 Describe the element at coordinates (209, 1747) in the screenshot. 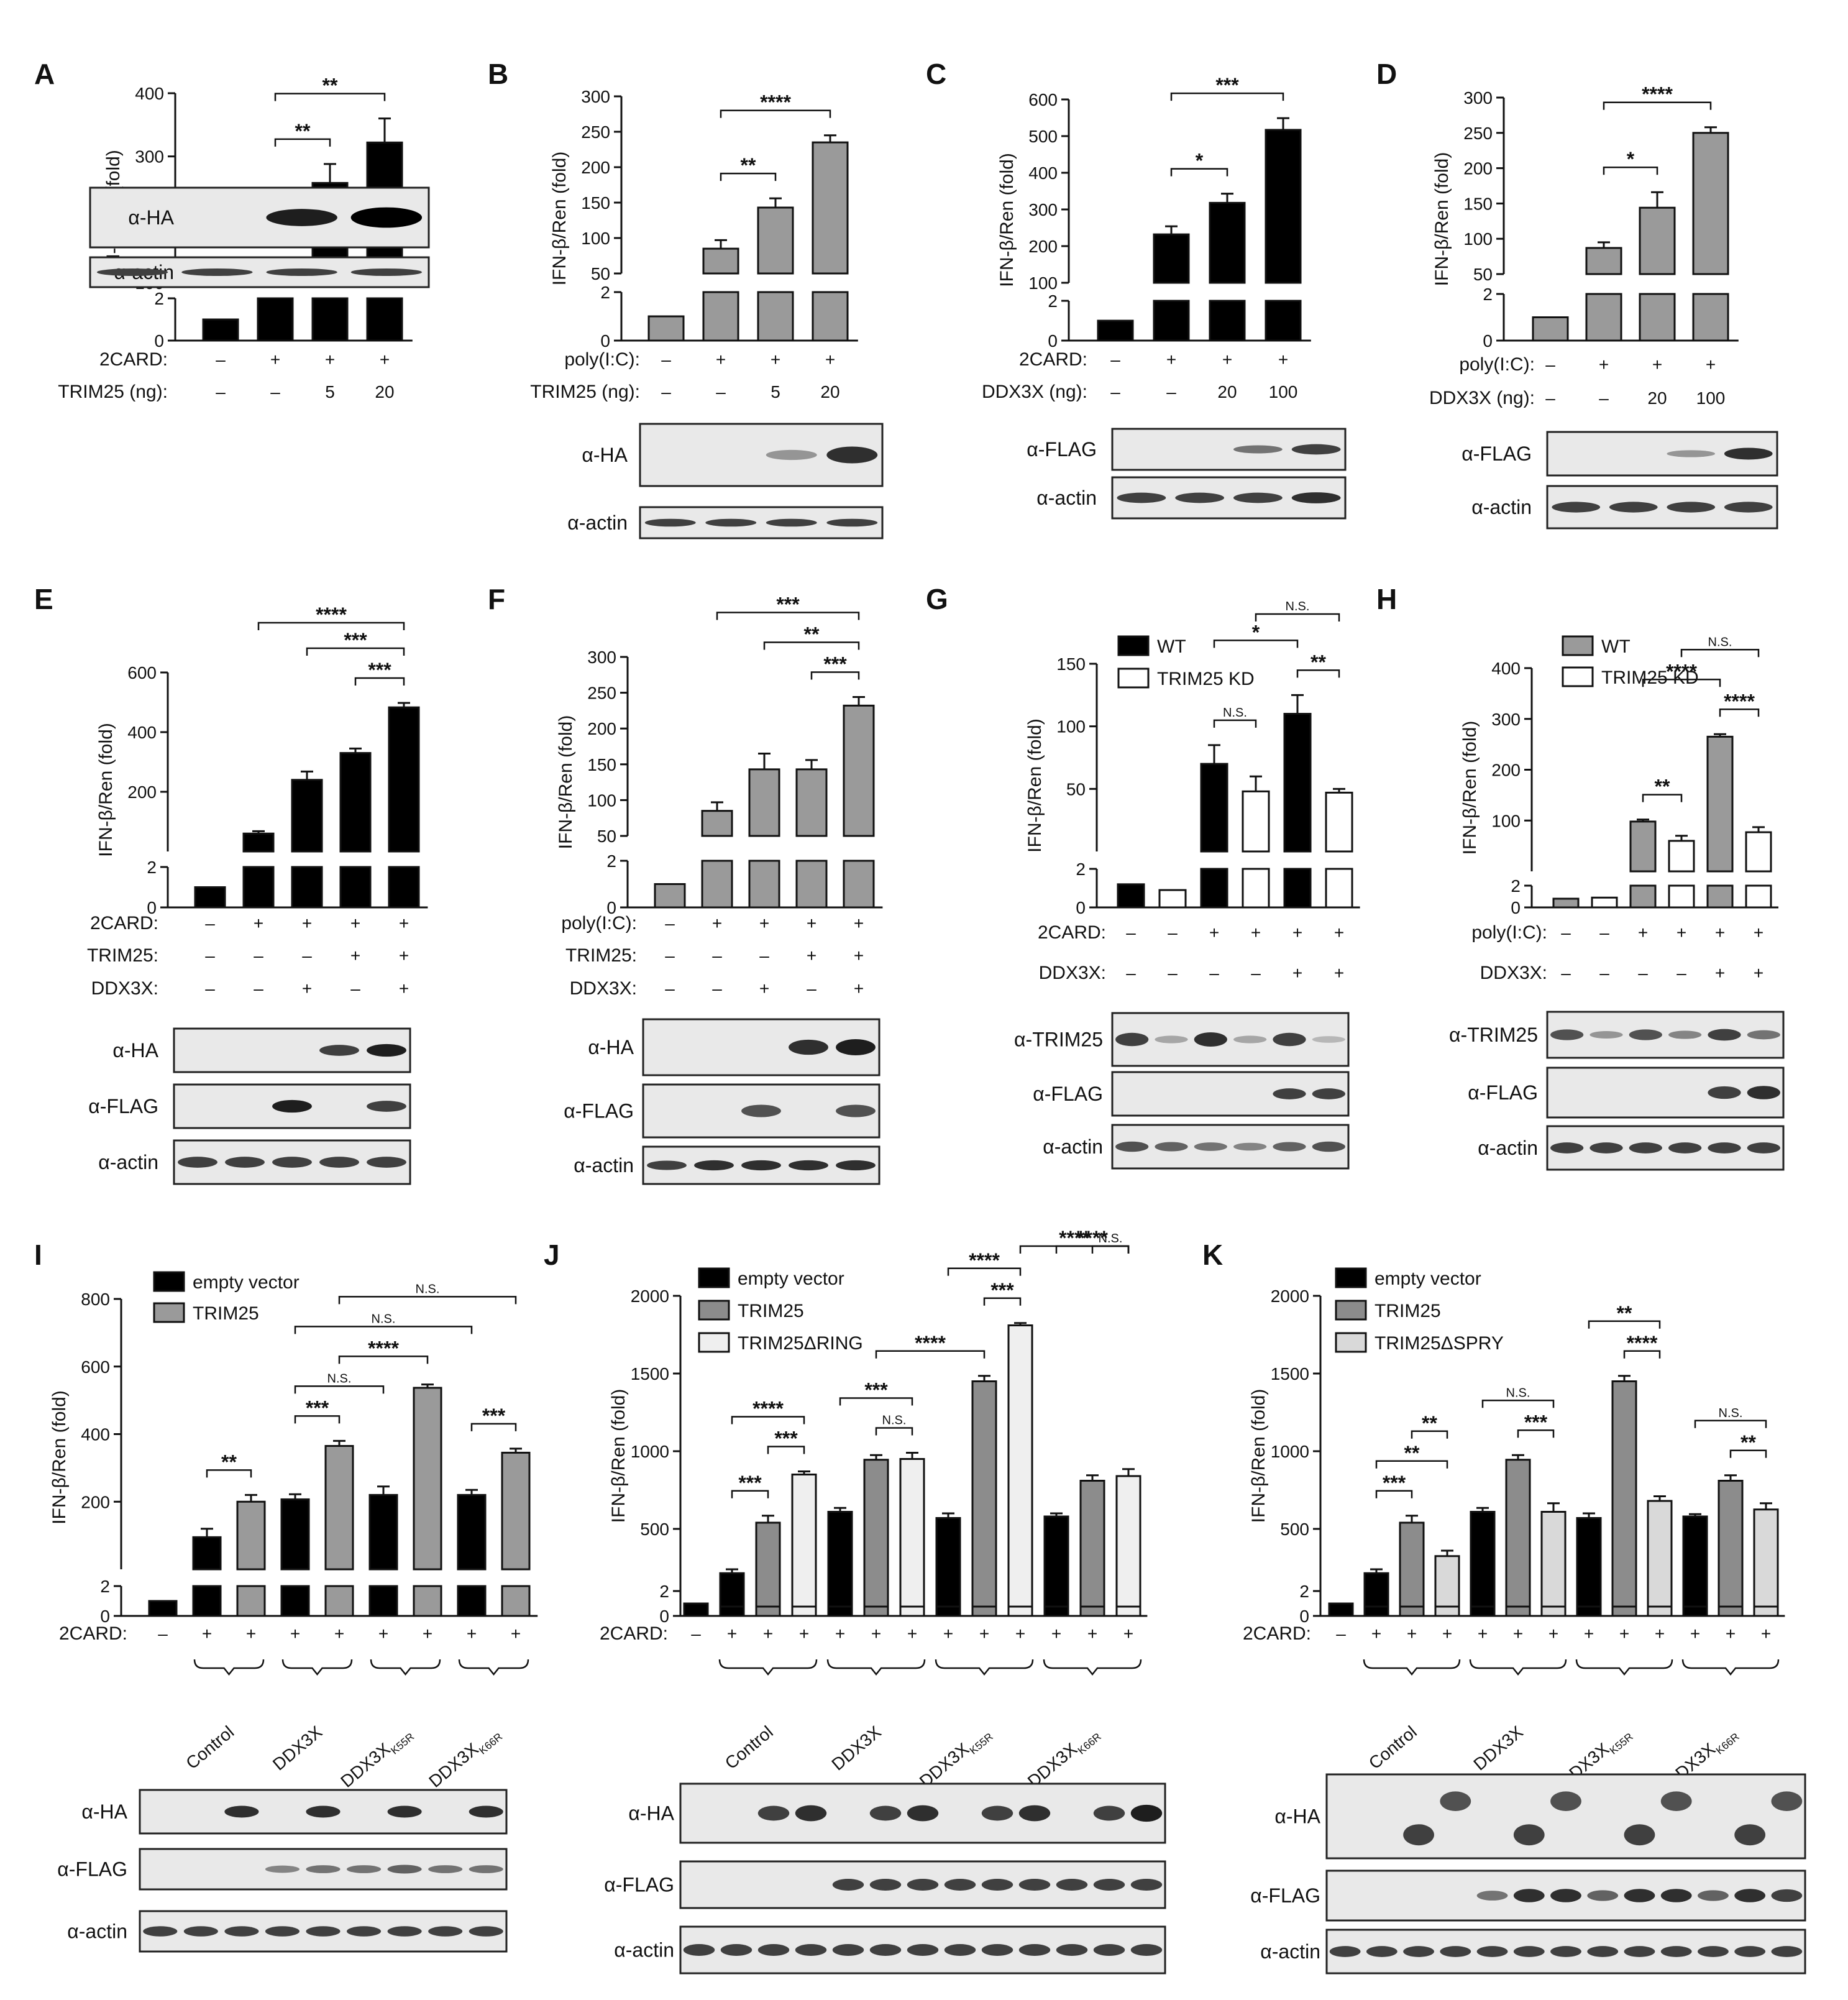

I see `group-label: Control` at that location.